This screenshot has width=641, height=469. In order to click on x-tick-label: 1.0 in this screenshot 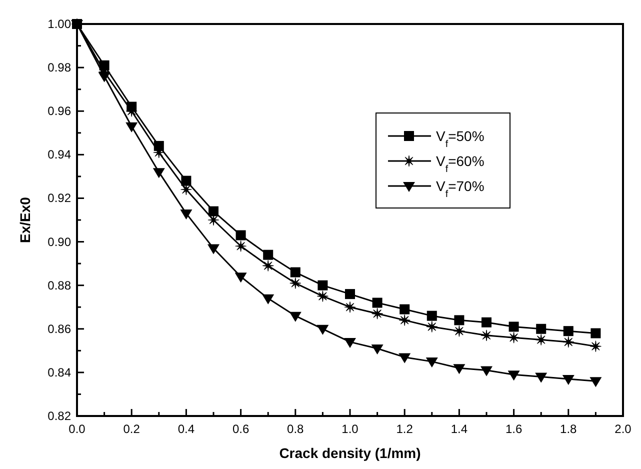, I will do `click(350, 429)`.